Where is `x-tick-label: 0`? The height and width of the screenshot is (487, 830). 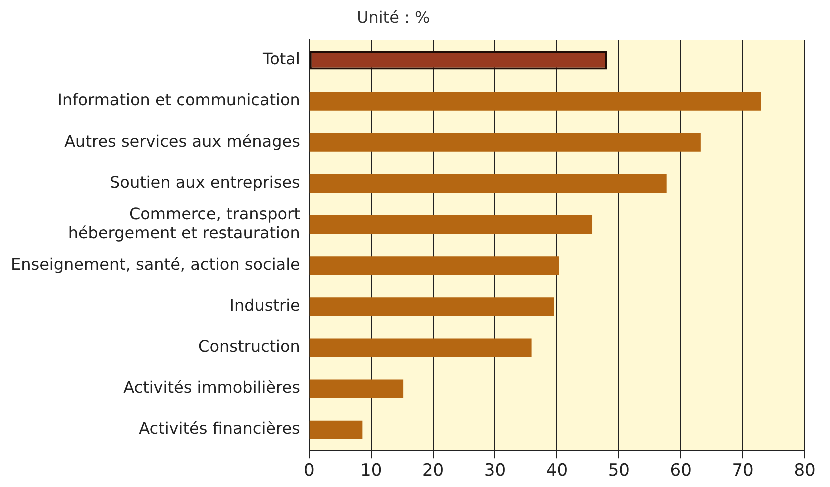 x-tick-label: 0 is located at coordinates (309, 471).